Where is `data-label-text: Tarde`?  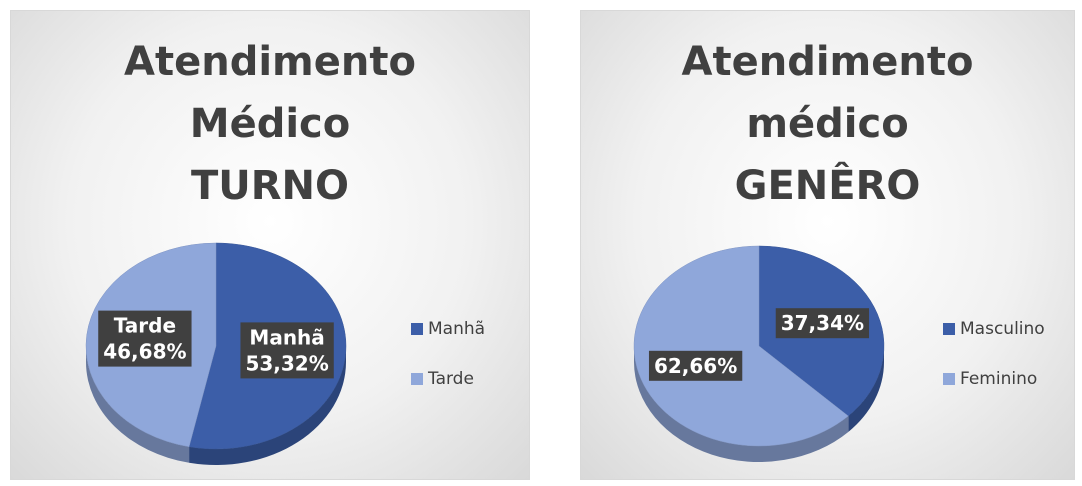
data-label-text: Tarde is located at coordinates (145, 326).